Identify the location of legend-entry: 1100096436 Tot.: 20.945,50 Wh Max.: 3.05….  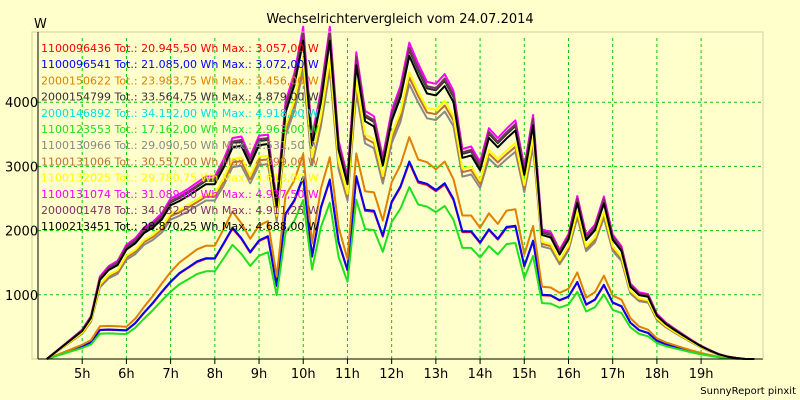
(180, 48).